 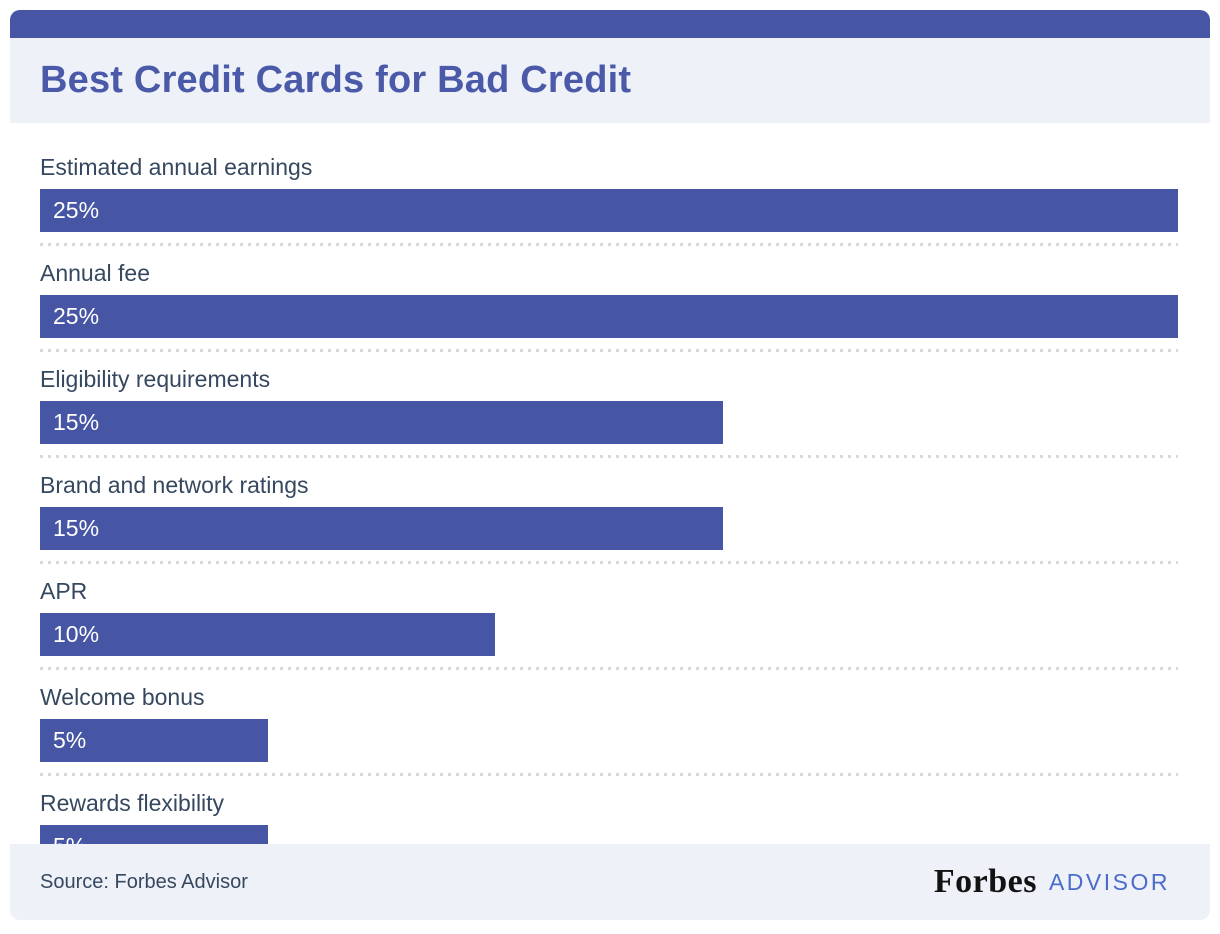 What do you see at coordinates (1109, 881) in the screenshot?
I see `advisor-wordmark: ADVISOR` at bounding box center [1109, 881].